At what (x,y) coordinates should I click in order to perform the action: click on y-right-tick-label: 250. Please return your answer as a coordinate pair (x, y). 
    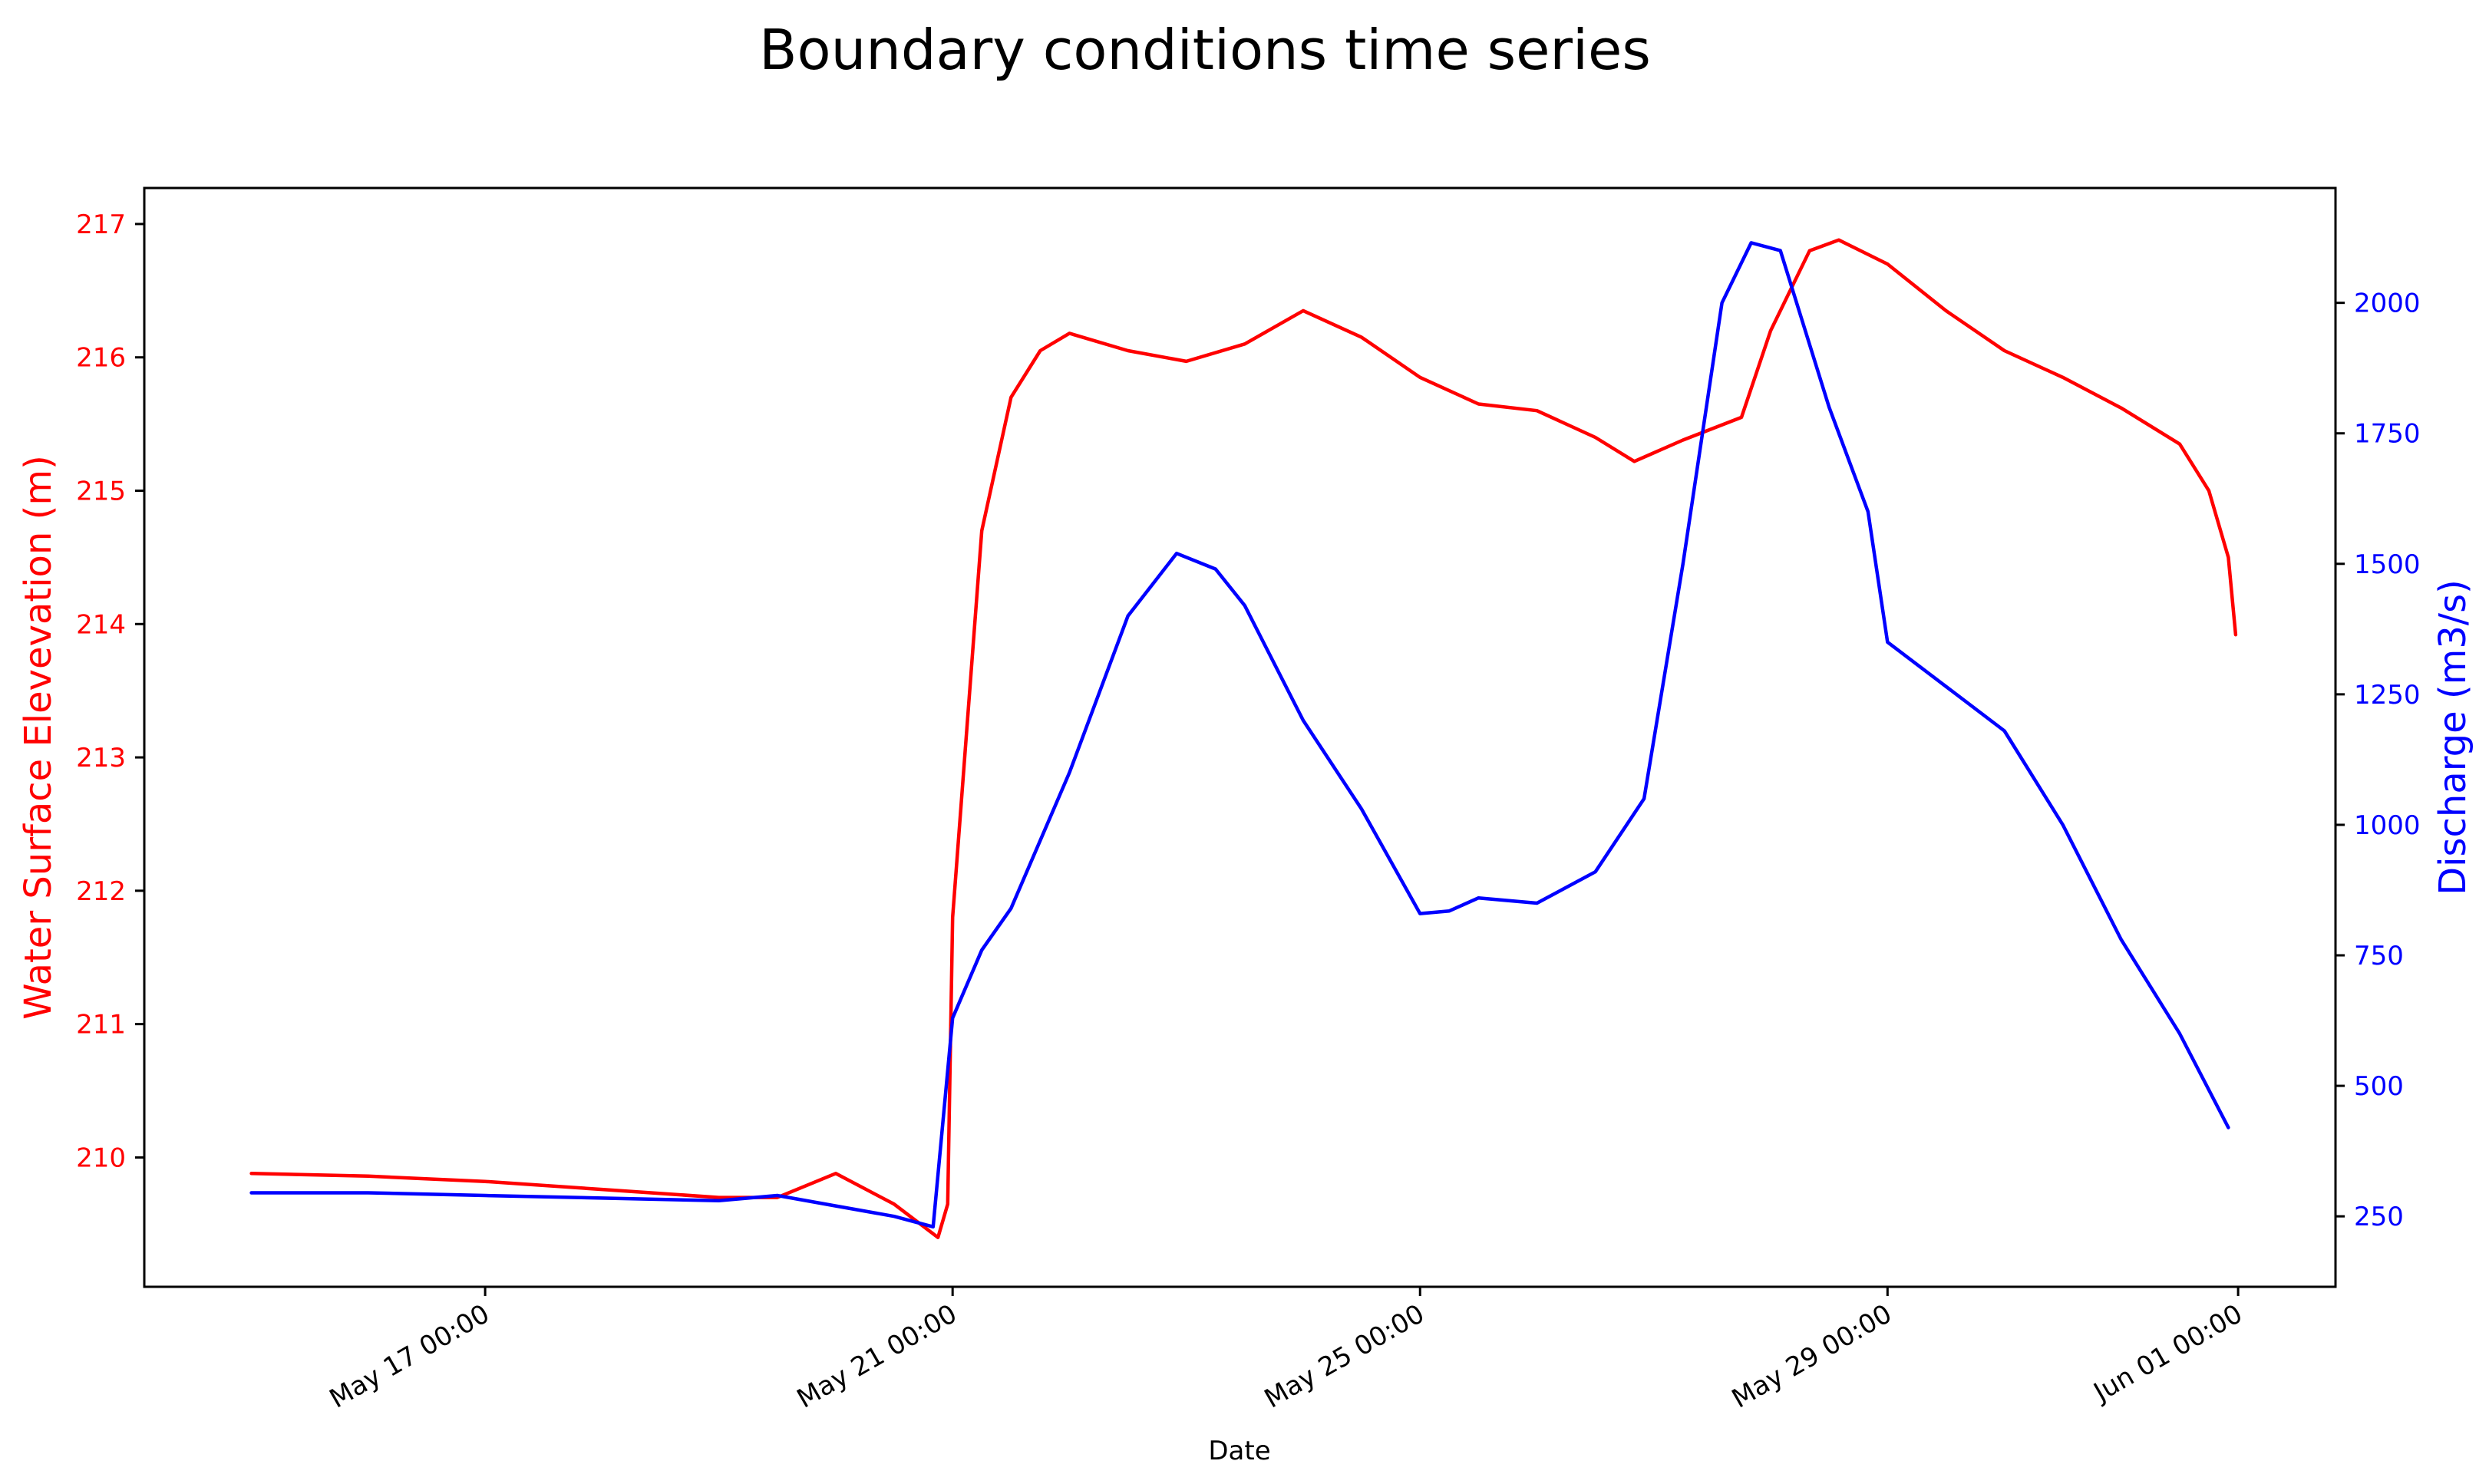
    Looking at the image, I should click on (2379, 1217).